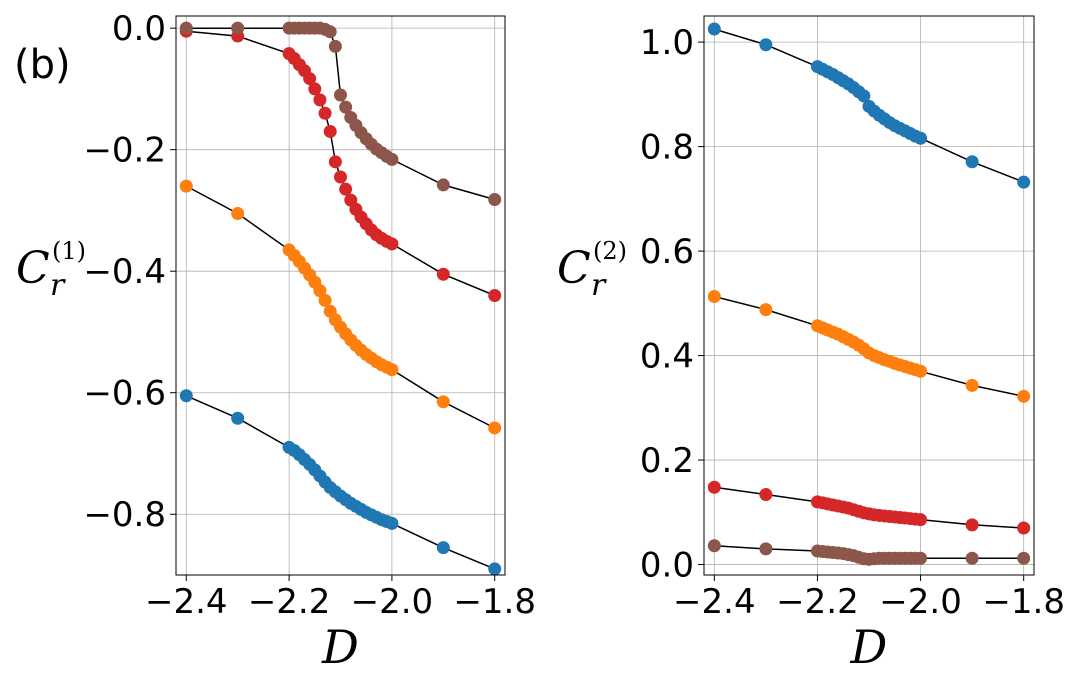  I want to click on chart-1-ylabel-base: C, so click(574, 268).